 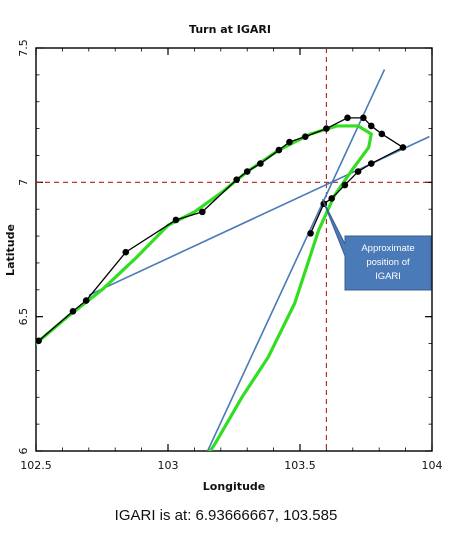 I want to click on callout-box, so click(x=376, y=245).